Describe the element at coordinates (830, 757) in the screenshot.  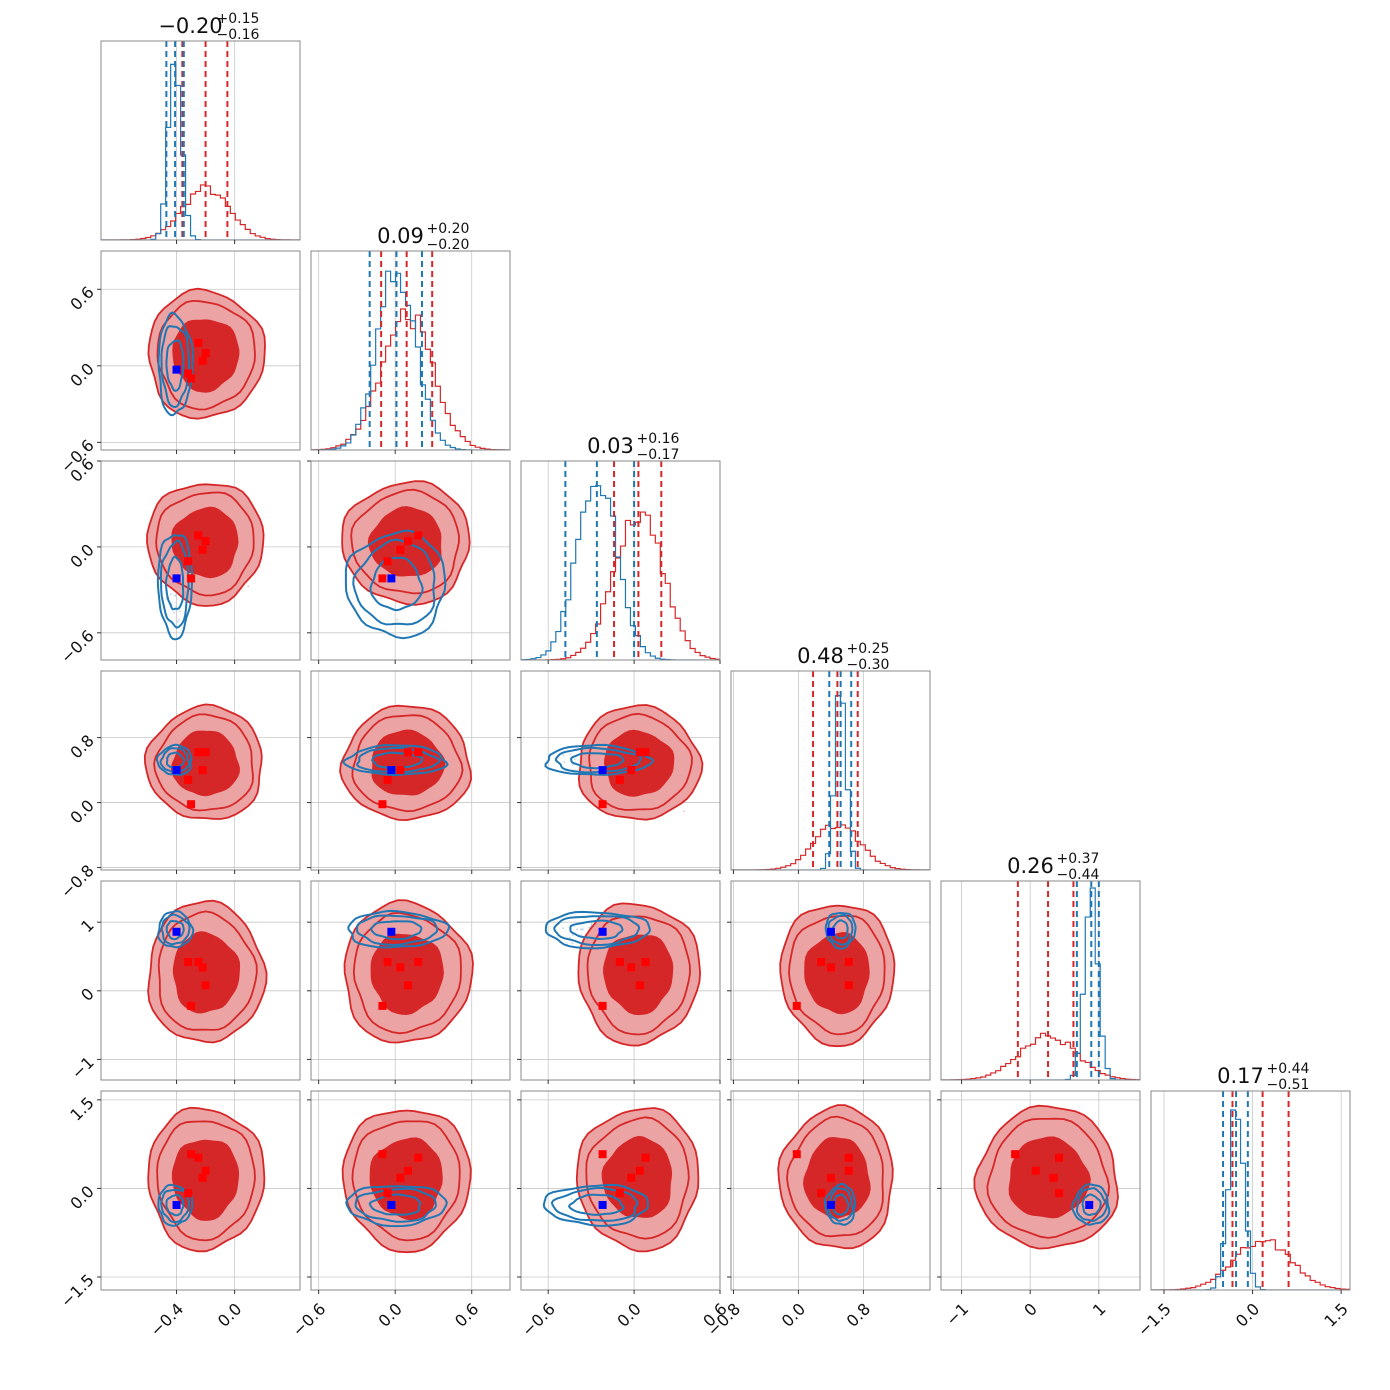
I see `histogram-panel: 0.48 +0.25−0.30` at that location.